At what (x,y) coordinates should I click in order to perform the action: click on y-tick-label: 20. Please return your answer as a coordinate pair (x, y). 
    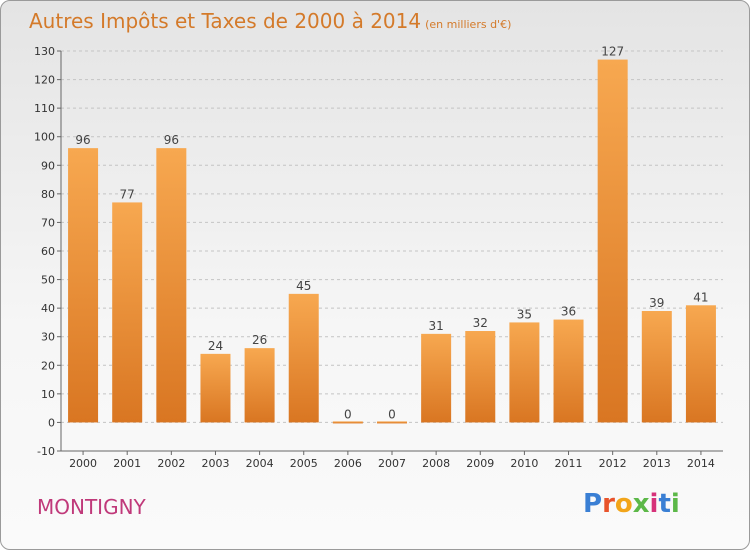
    Looking at the image, I should click on (48, 365).